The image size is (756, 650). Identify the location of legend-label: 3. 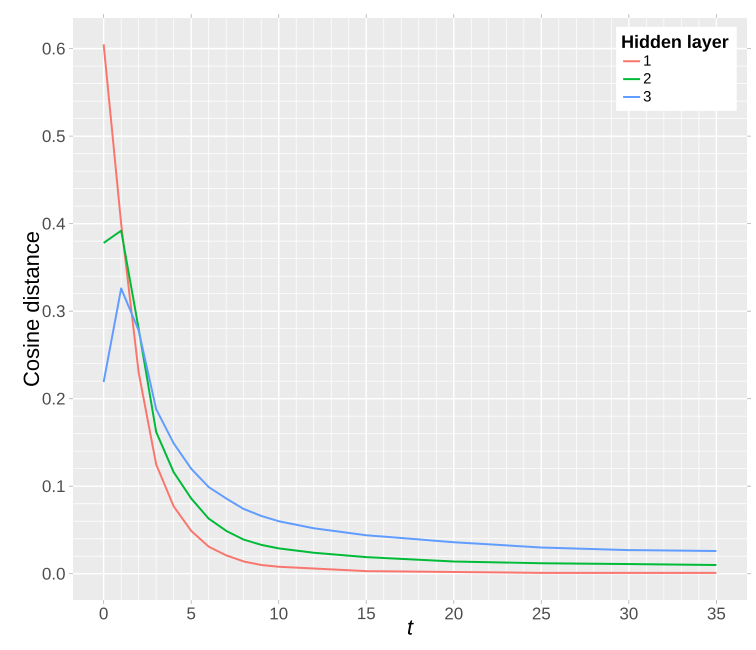
(647, 96).